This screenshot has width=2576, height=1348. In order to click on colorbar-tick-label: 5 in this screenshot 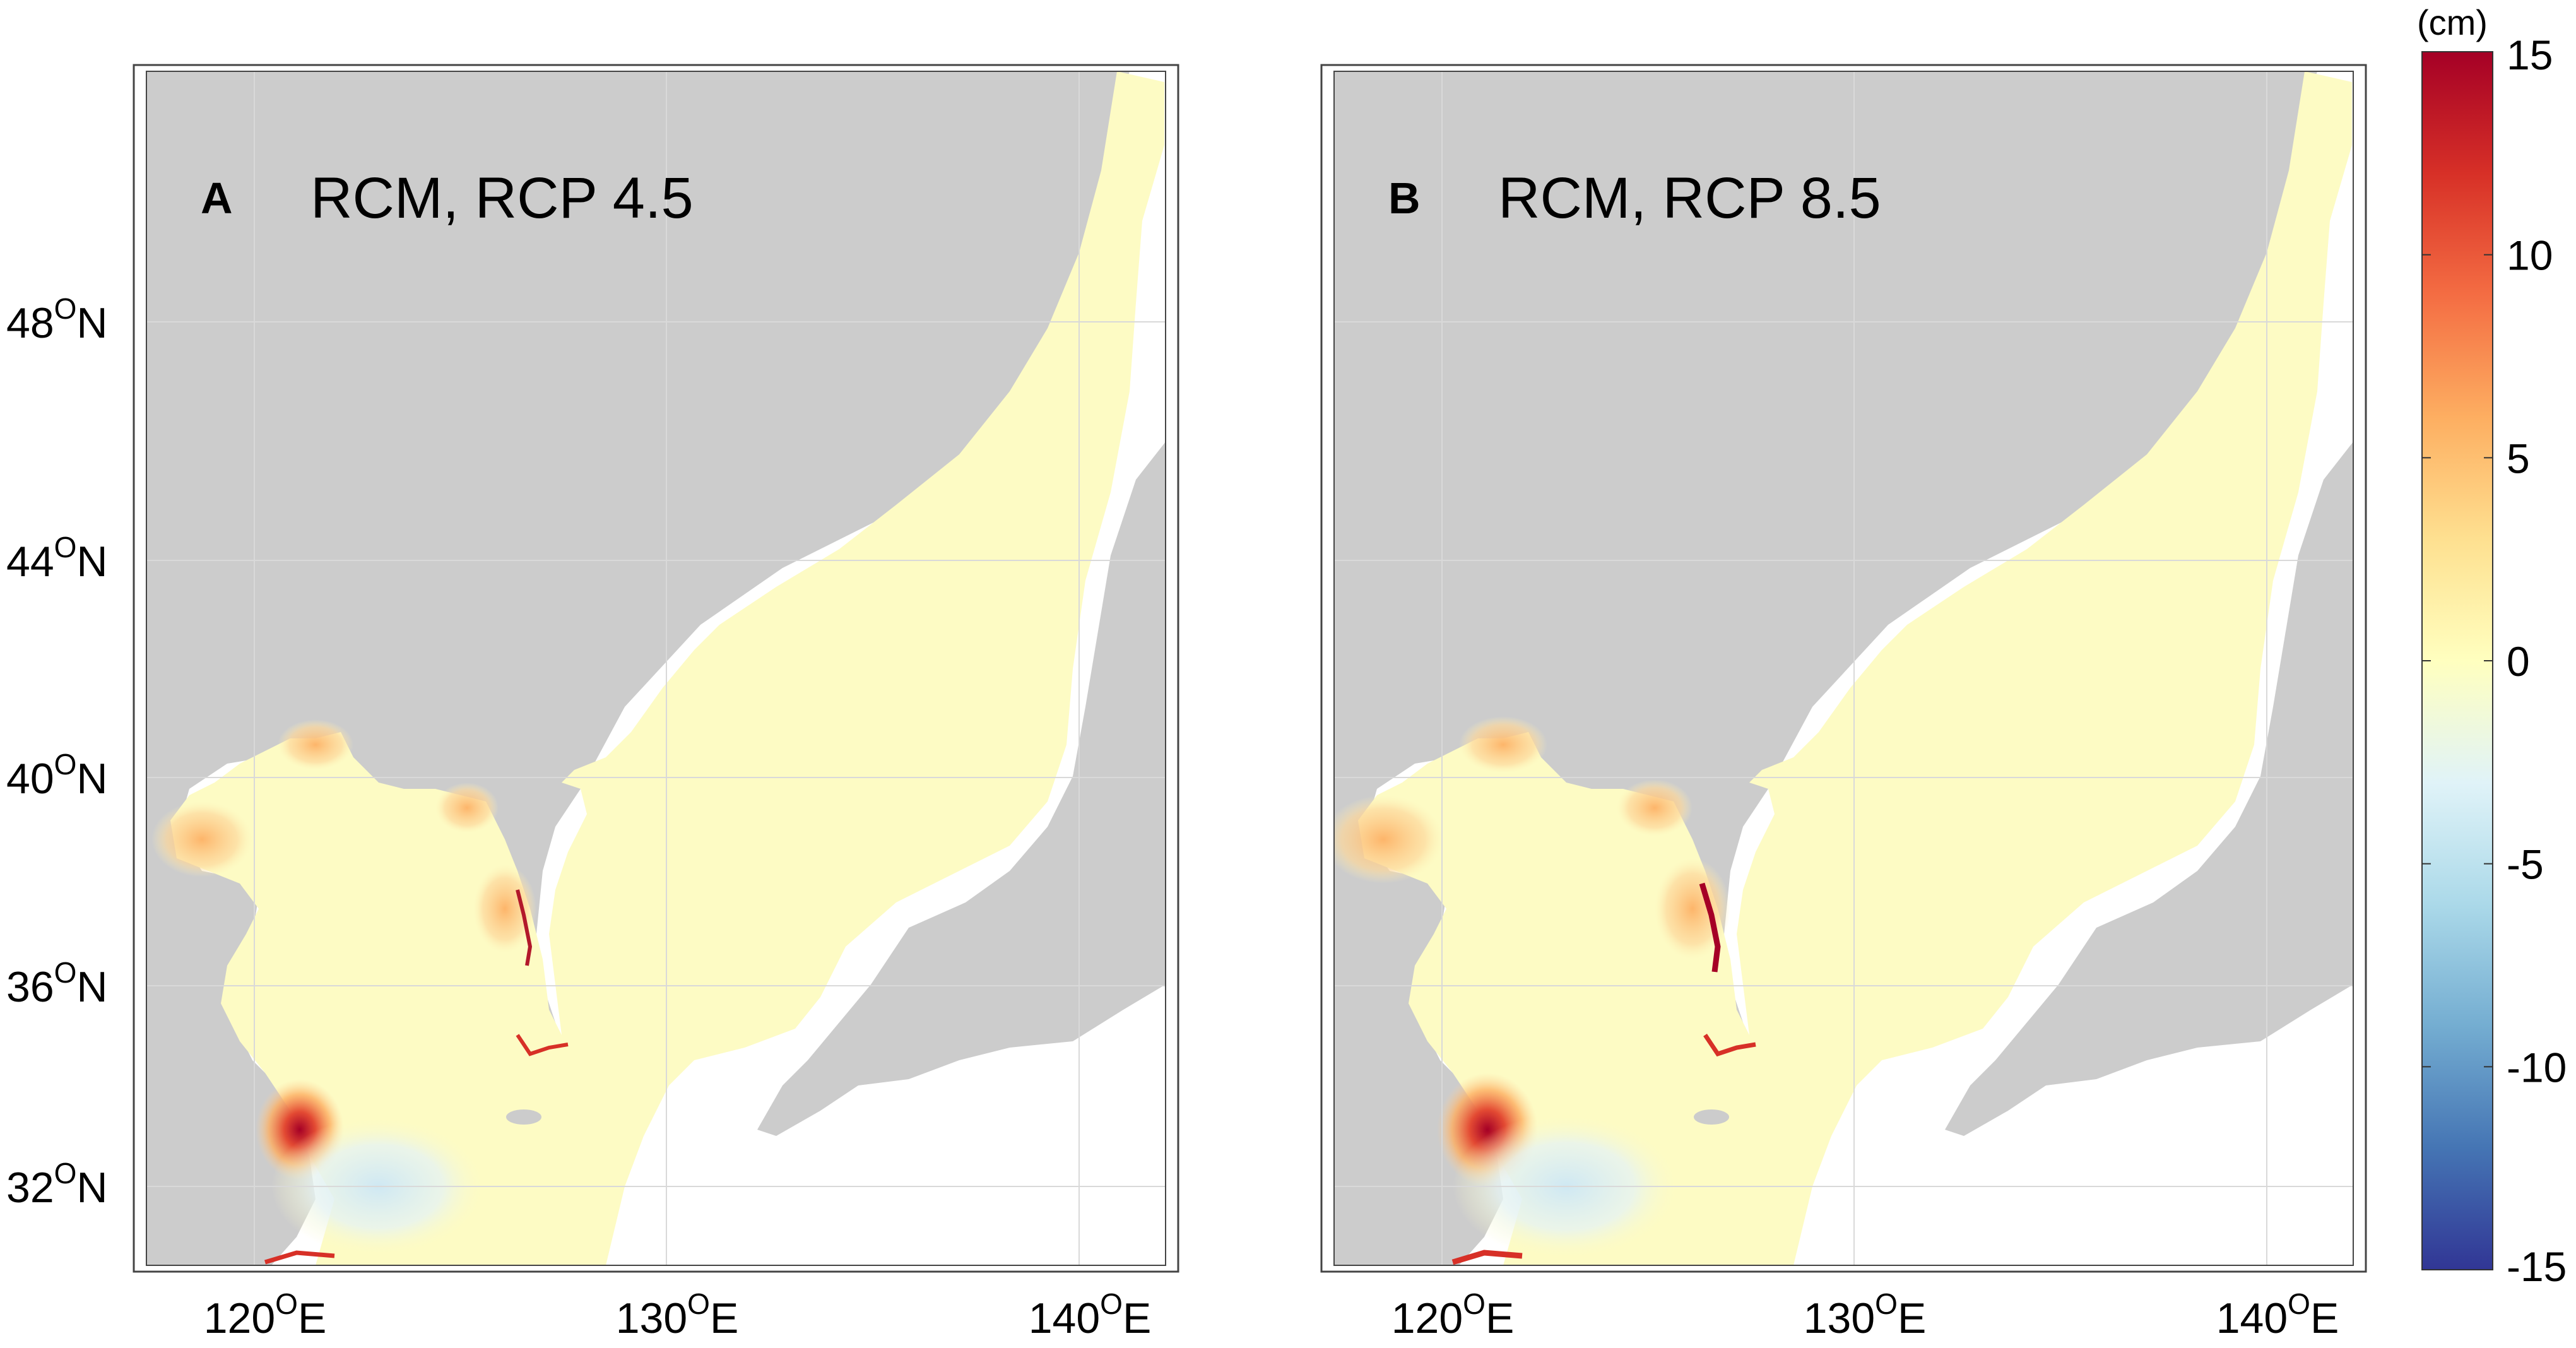, I will do `click(2518, 458)`.